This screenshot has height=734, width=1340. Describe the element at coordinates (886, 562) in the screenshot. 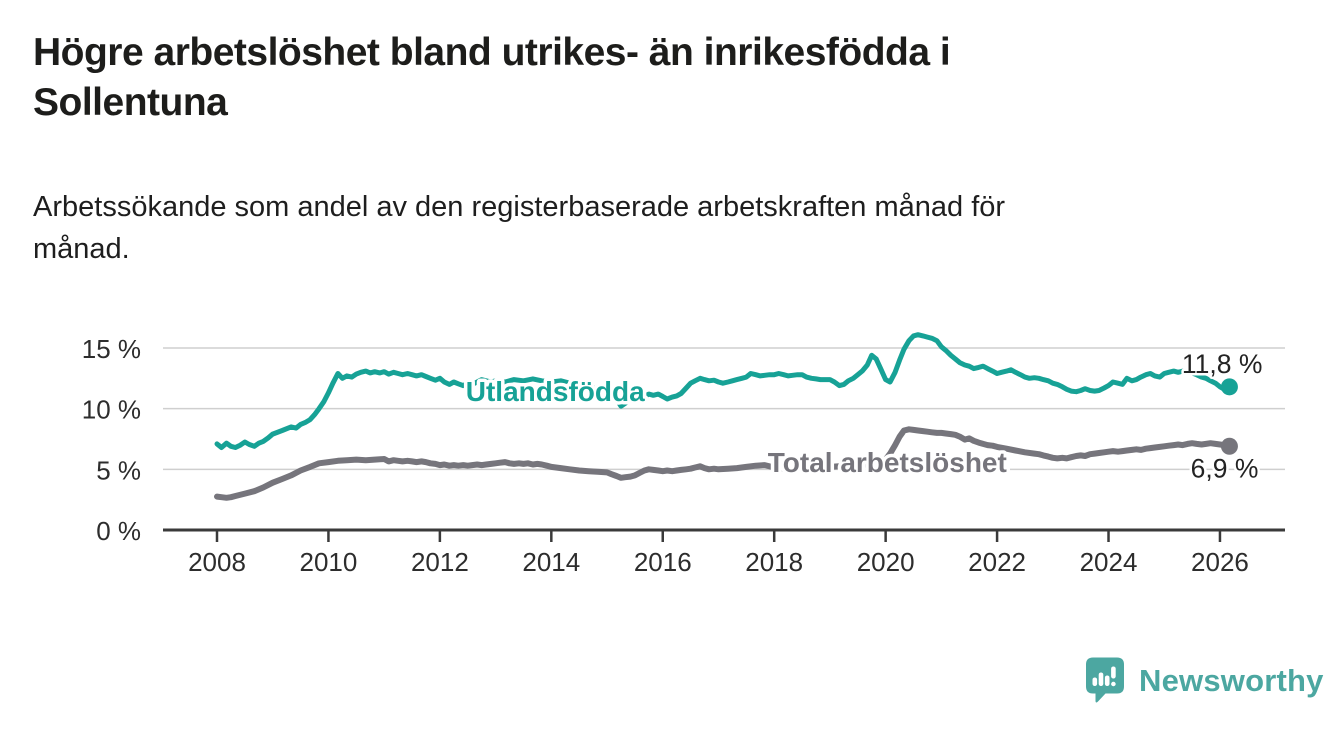

I see `x-tick-label-2020: 2020` at that location.